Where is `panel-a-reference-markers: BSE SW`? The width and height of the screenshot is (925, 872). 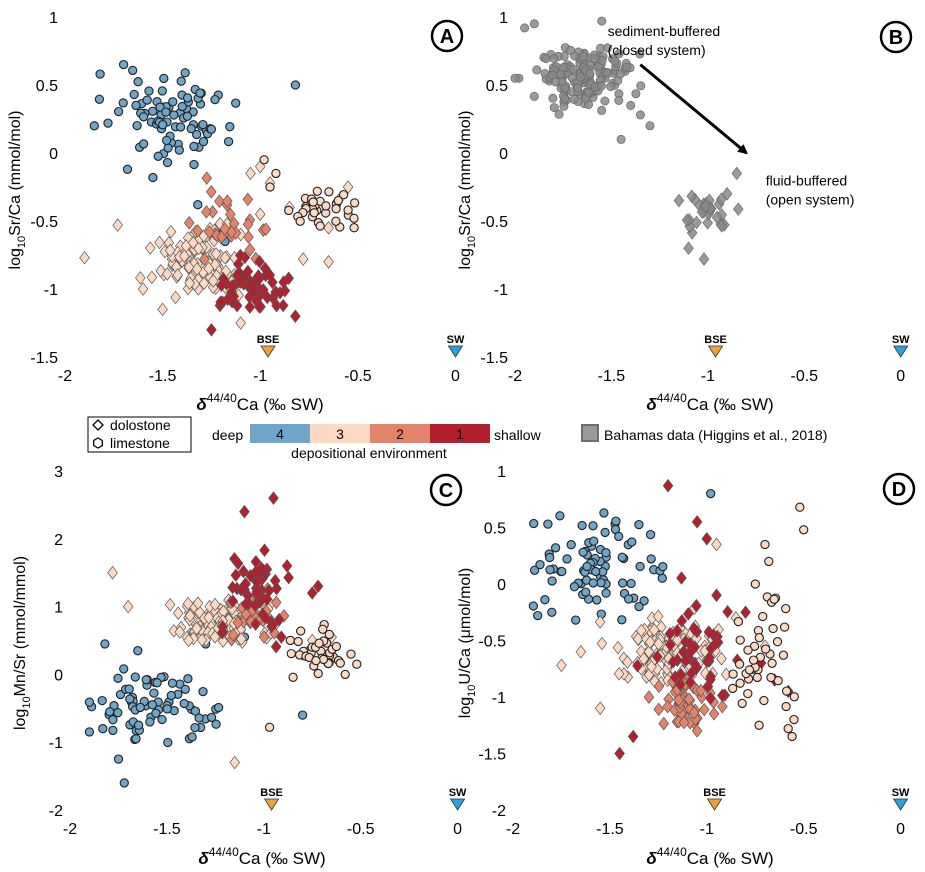
panel-a-reference-markers: BSE SW is located at coordinates (361, 346).